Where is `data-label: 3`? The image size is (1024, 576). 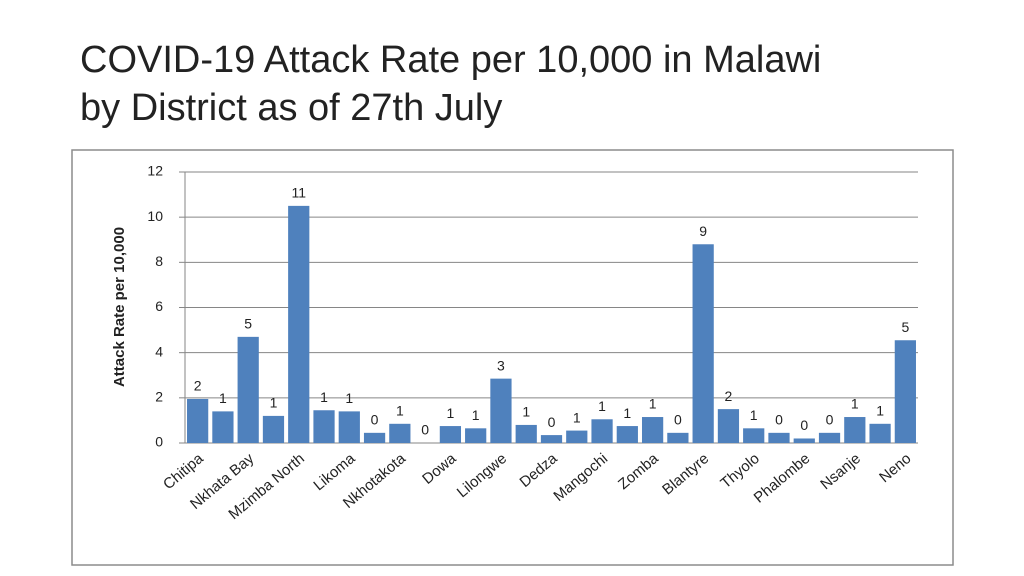 data-label: 3 is located at coordinates (501, 365).